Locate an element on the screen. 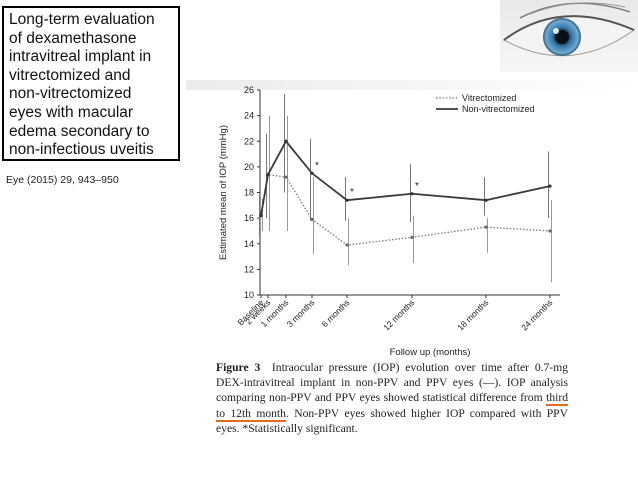  series-lines is located at coordinates (405, 193).